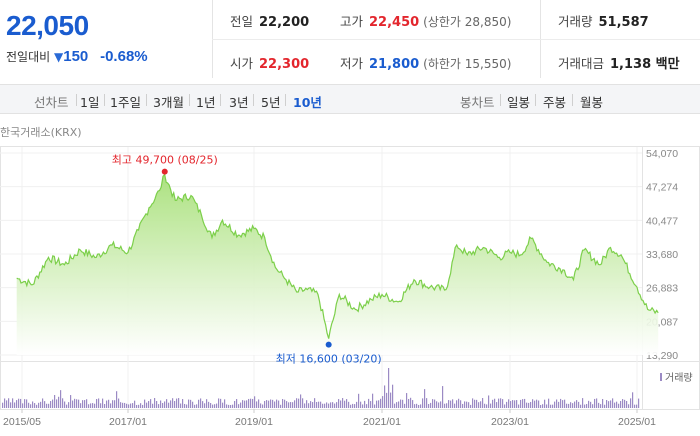  Describe the element at coordinates (592, 102) in the screenshot. I see `candle-monthly: 월봉` at that location.